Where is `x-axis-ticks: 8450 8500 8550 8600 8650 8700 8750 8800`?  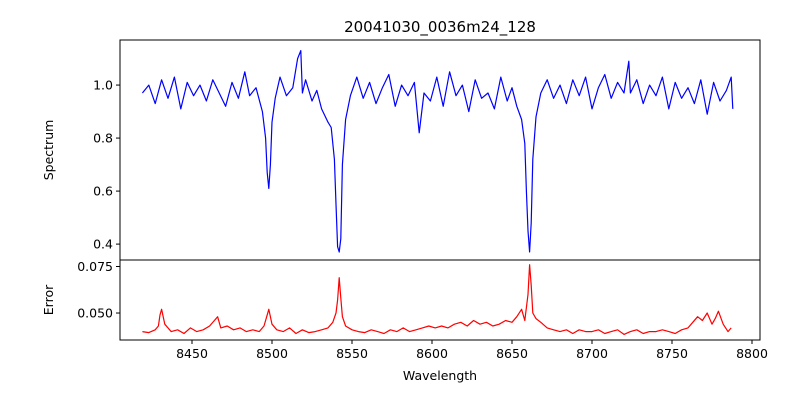
x-axis-ticks: 8450 8500 8550 8600 8650 8700 8750 8800 is located at coordinates (472, 350).